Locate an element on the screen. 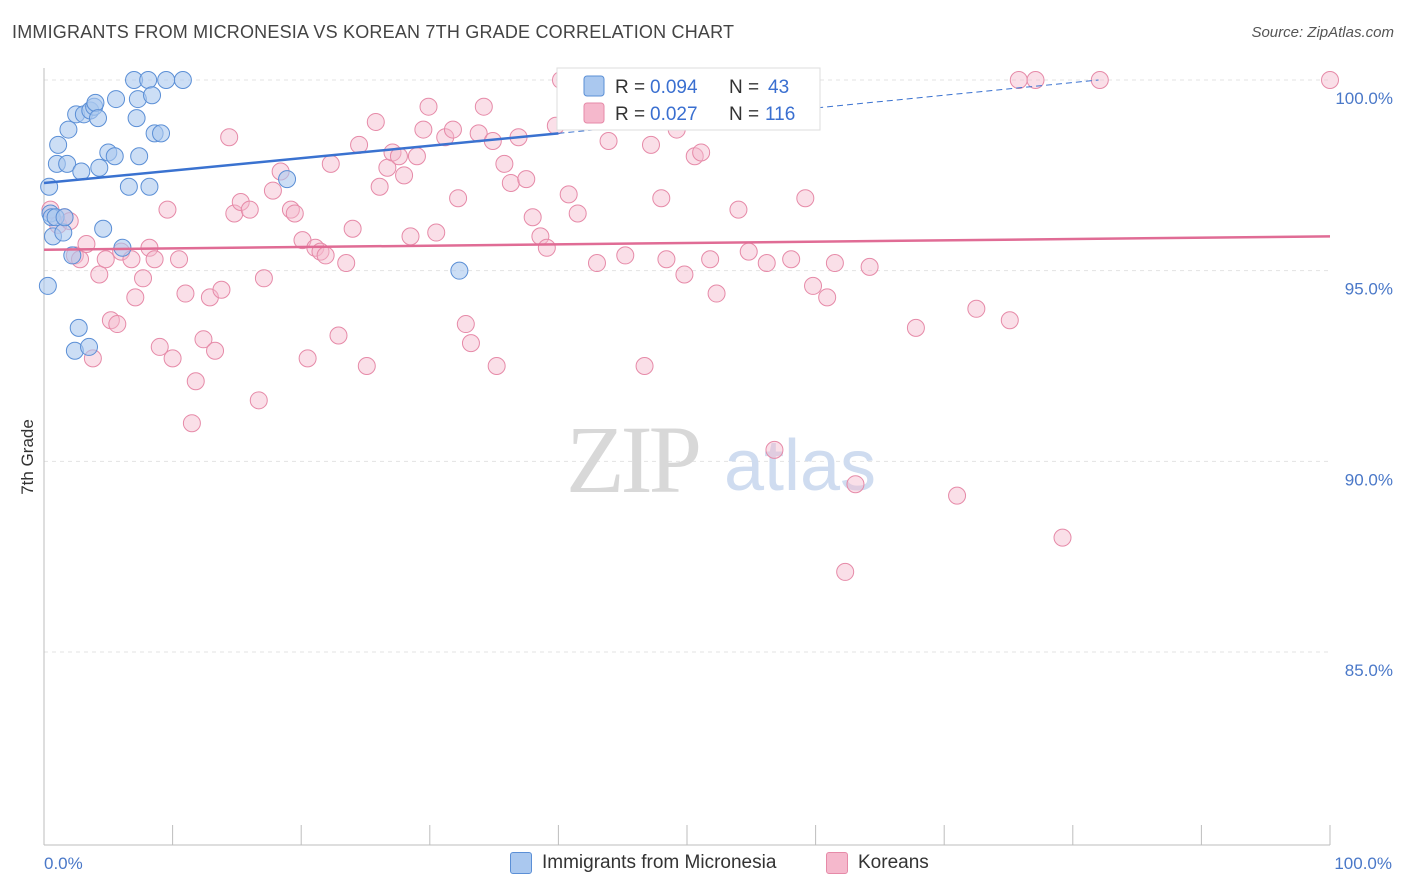  legend-n-value-1: 43 is located at coordinates (778, 87).